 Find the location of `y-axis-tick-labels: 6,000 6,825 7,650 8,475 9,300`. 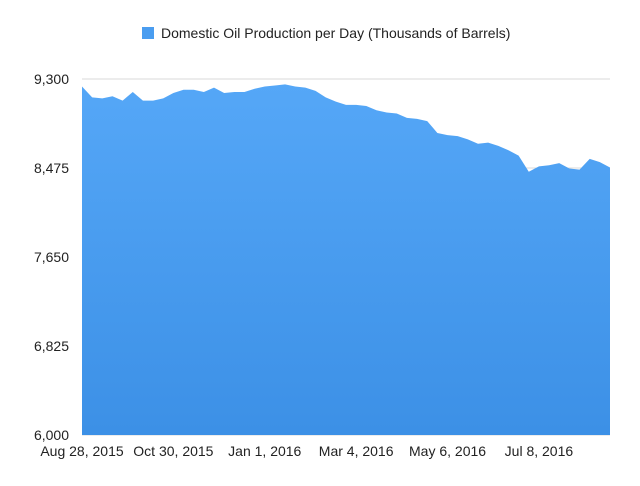

y-axis-tick-labels: 6,000 6,825 7,650 8,475 9,300 is located at coordinates (51, 257).